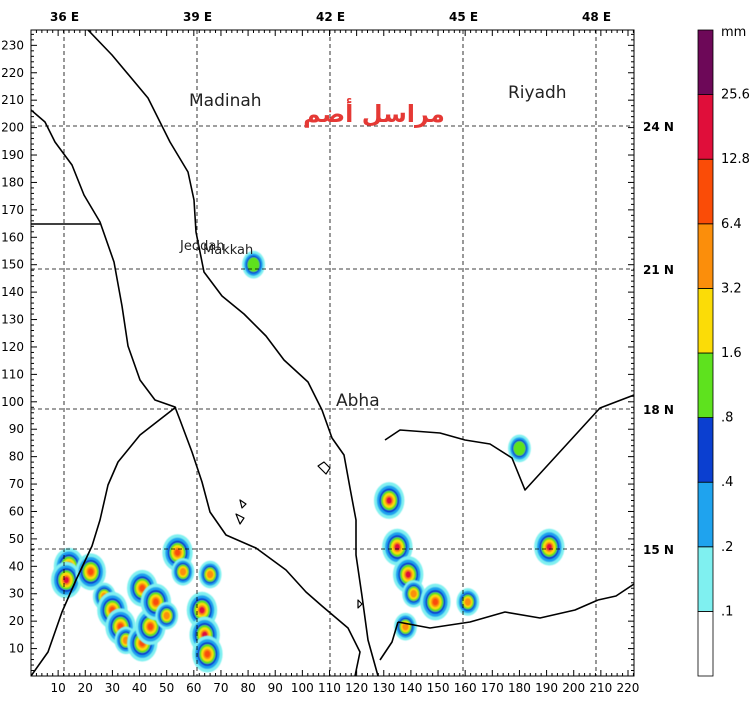  Describe the element at coordinates (731, 224) in the screenshot. I see `colorbar-level-label: 6.4` at that location.